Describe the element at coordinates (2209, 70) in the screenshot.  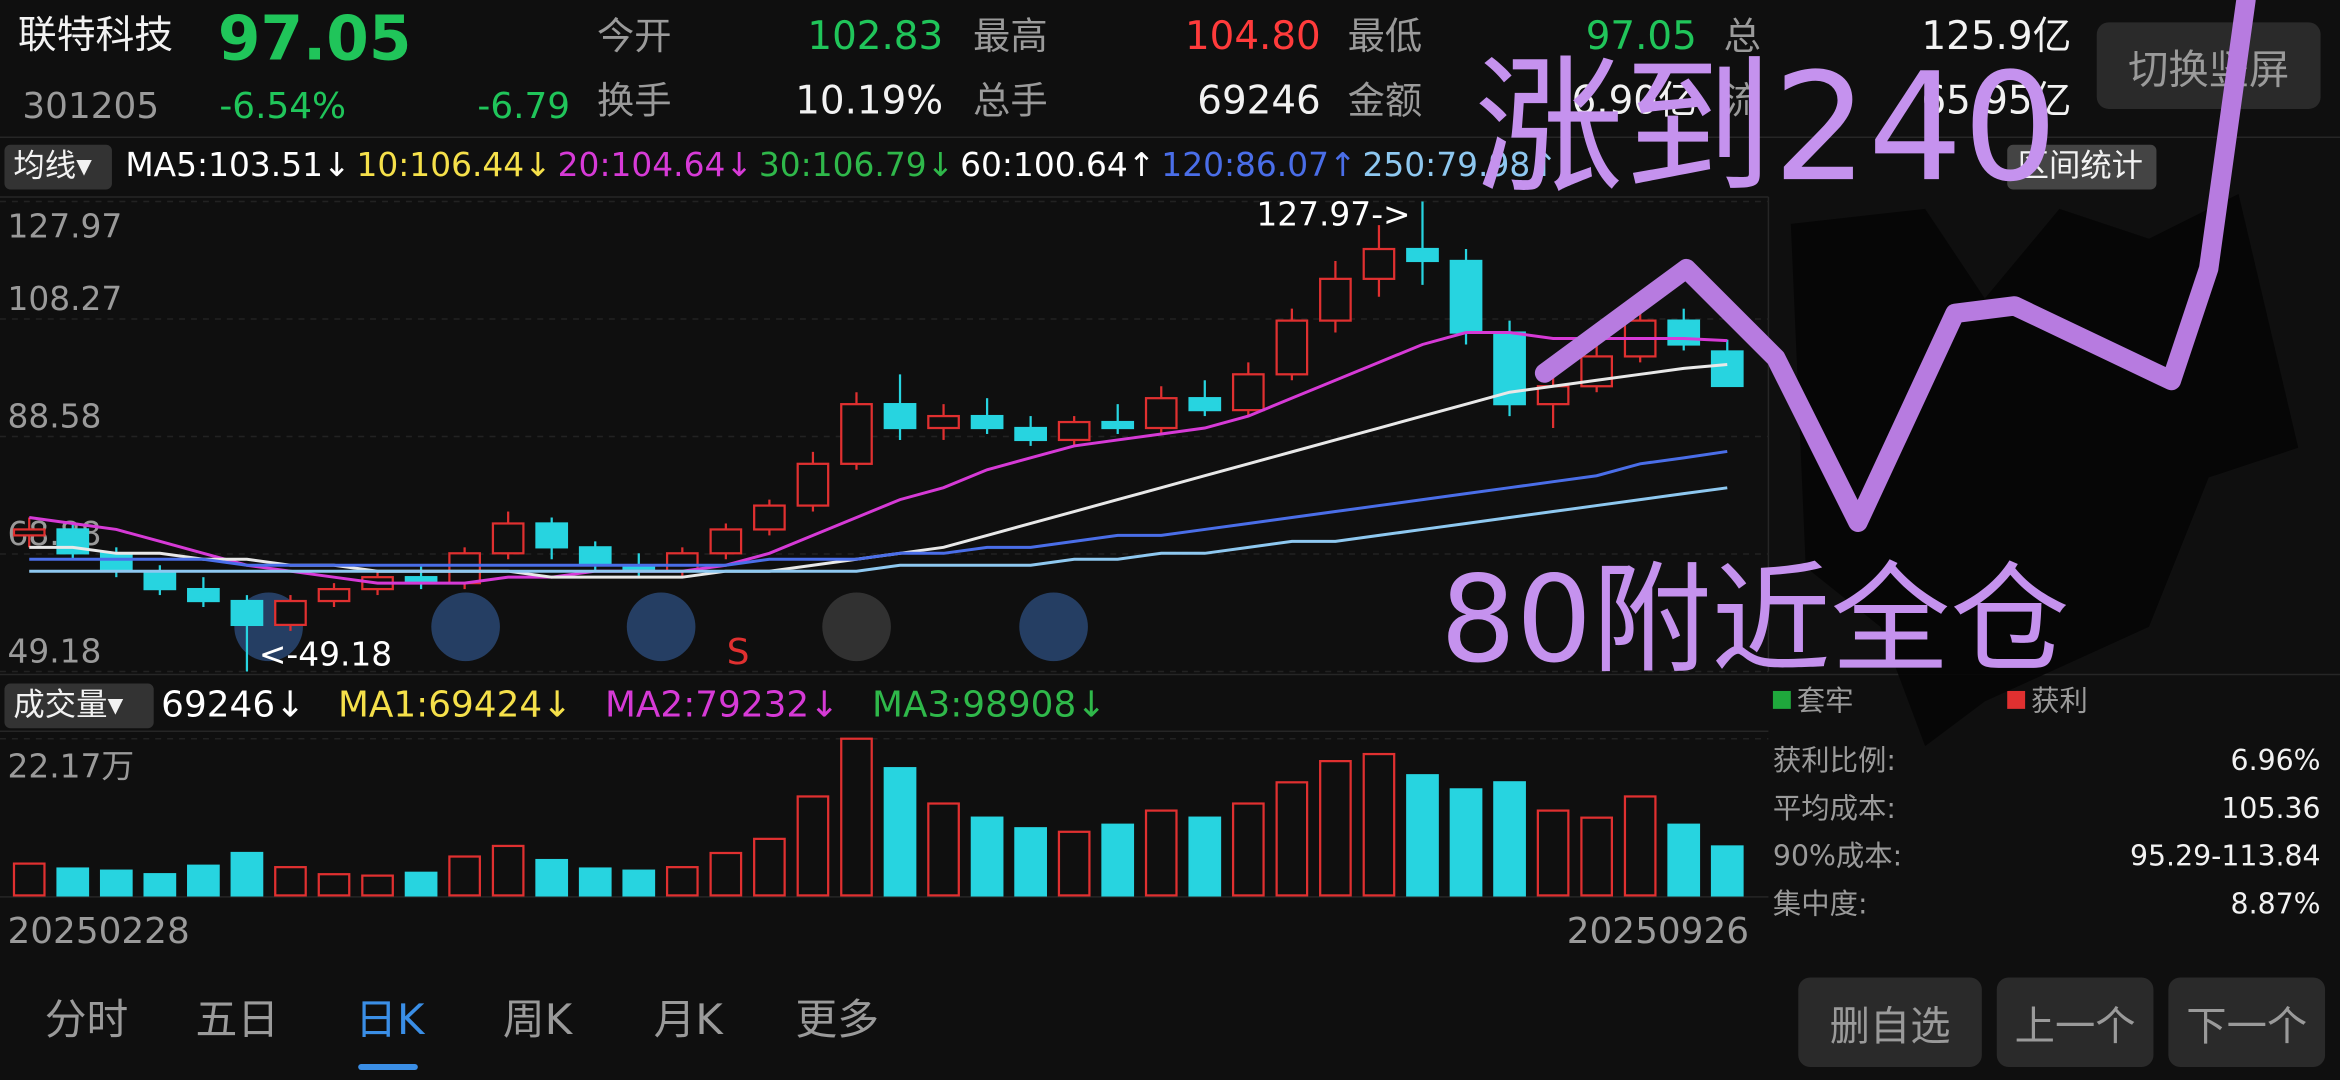
I see `button-label: 切换竖屏` at that location.